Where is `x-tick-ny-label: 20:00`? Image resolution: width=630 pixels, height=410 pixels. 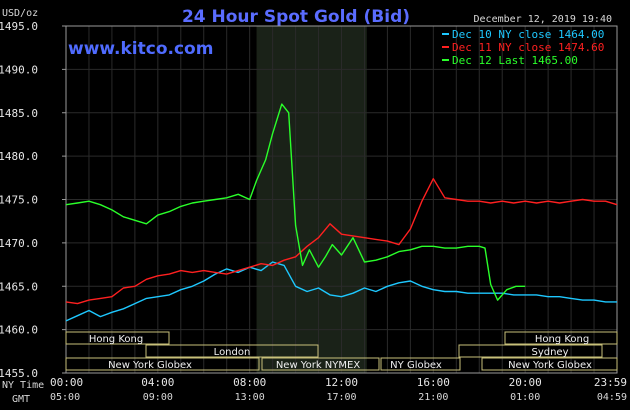
x-tick-ny-label: 20:00 is located at coordinates (525, 382).